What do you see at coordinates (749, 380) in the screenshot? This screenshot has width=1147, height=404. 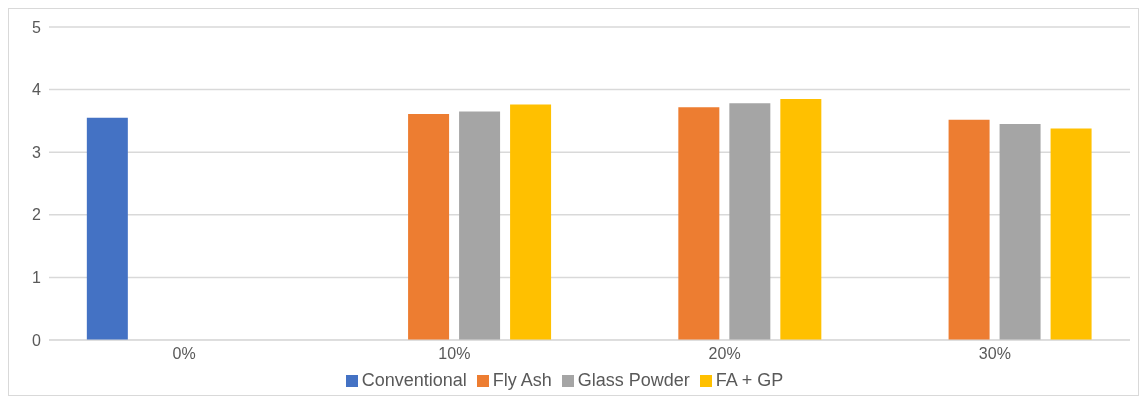 I see `legend-label: FA + GP` at bounding box center [749, 380].